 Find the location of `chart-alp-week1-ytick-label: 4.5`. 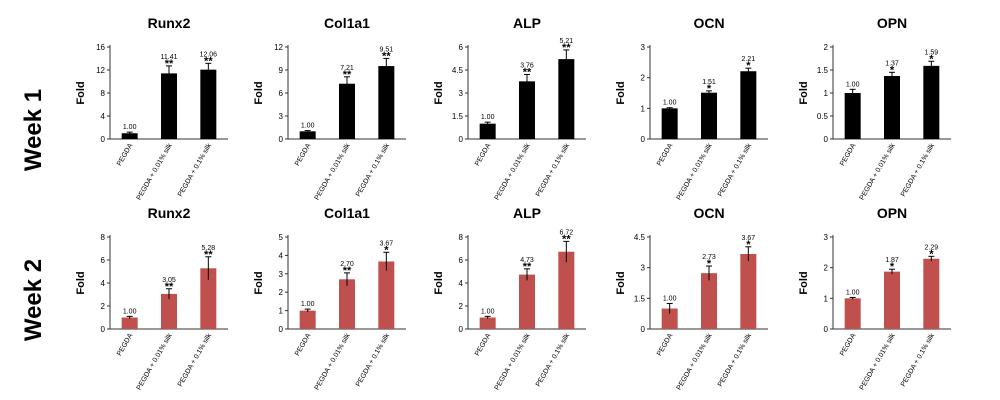

chart-alp-week1-ytick-label: 4.5 is located at coordinates (458, 70).